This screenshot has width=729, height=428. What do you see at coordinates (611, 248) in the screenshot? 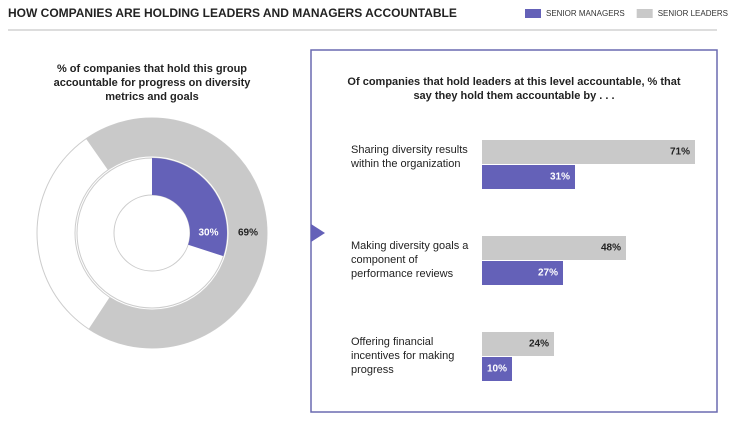
I see `value-label: 48%` at bounding box center [611, 248].